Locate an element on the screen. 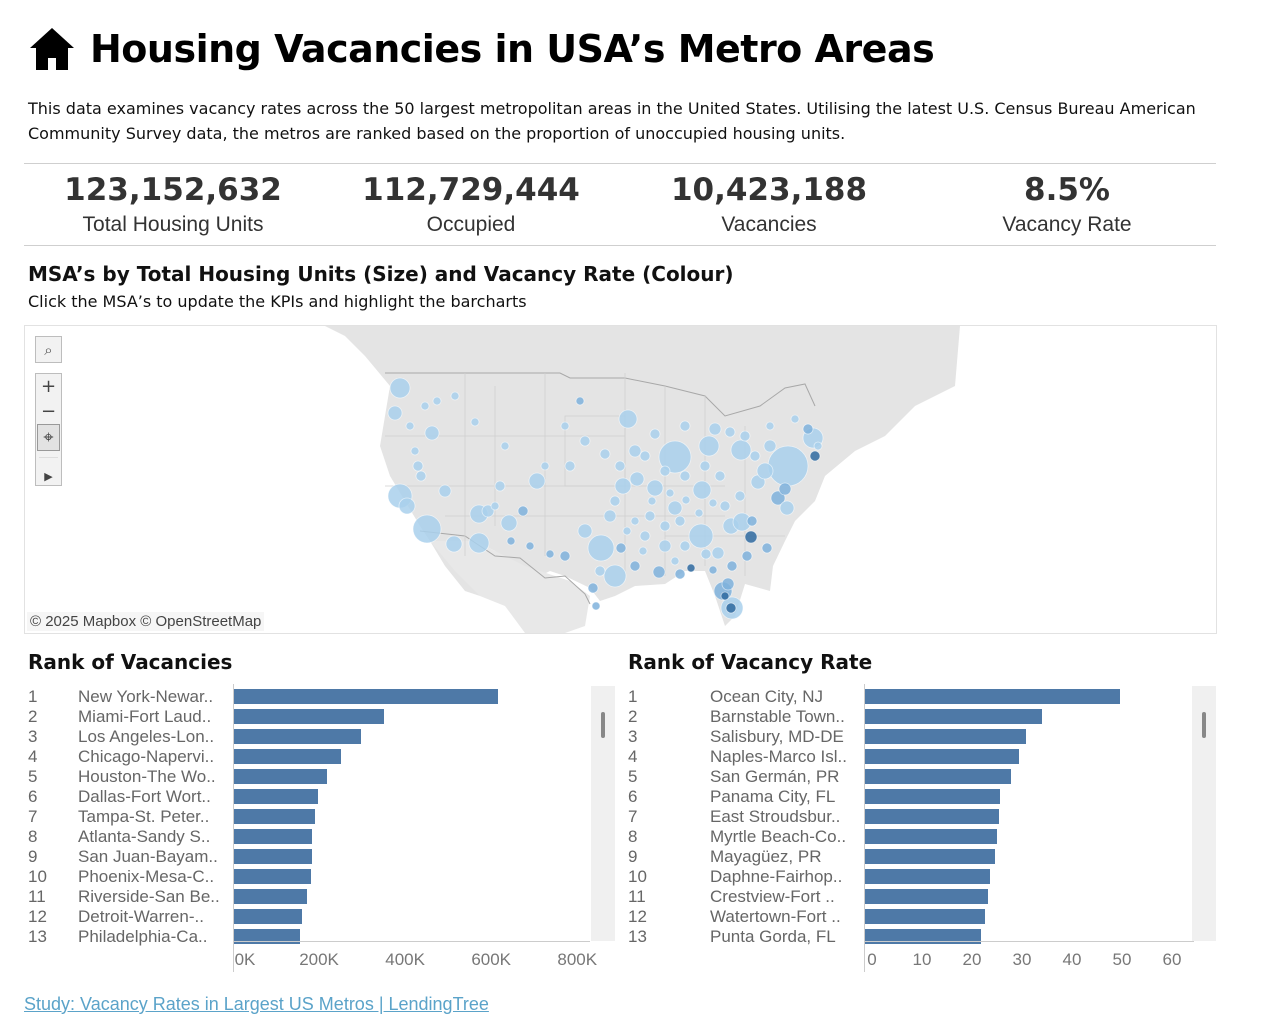  bar-row: 2 Barnstable Town.. is located at coordinates (923, 717).